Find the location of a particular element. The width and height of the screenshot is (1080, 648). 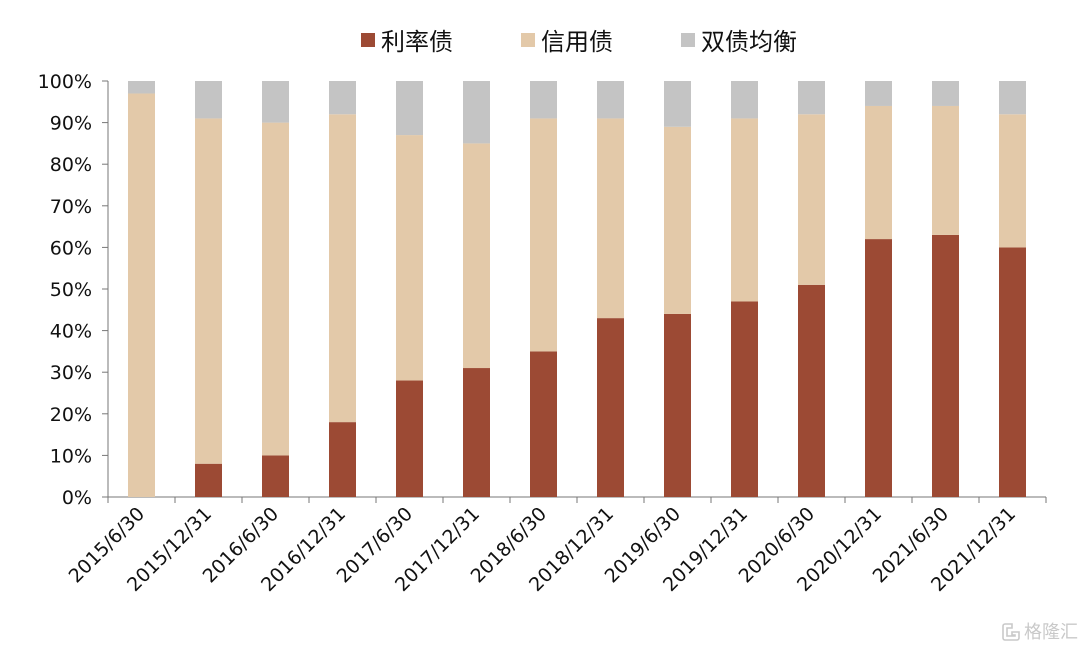

y-tick-label: 30% is located at coordinates (71, 373).